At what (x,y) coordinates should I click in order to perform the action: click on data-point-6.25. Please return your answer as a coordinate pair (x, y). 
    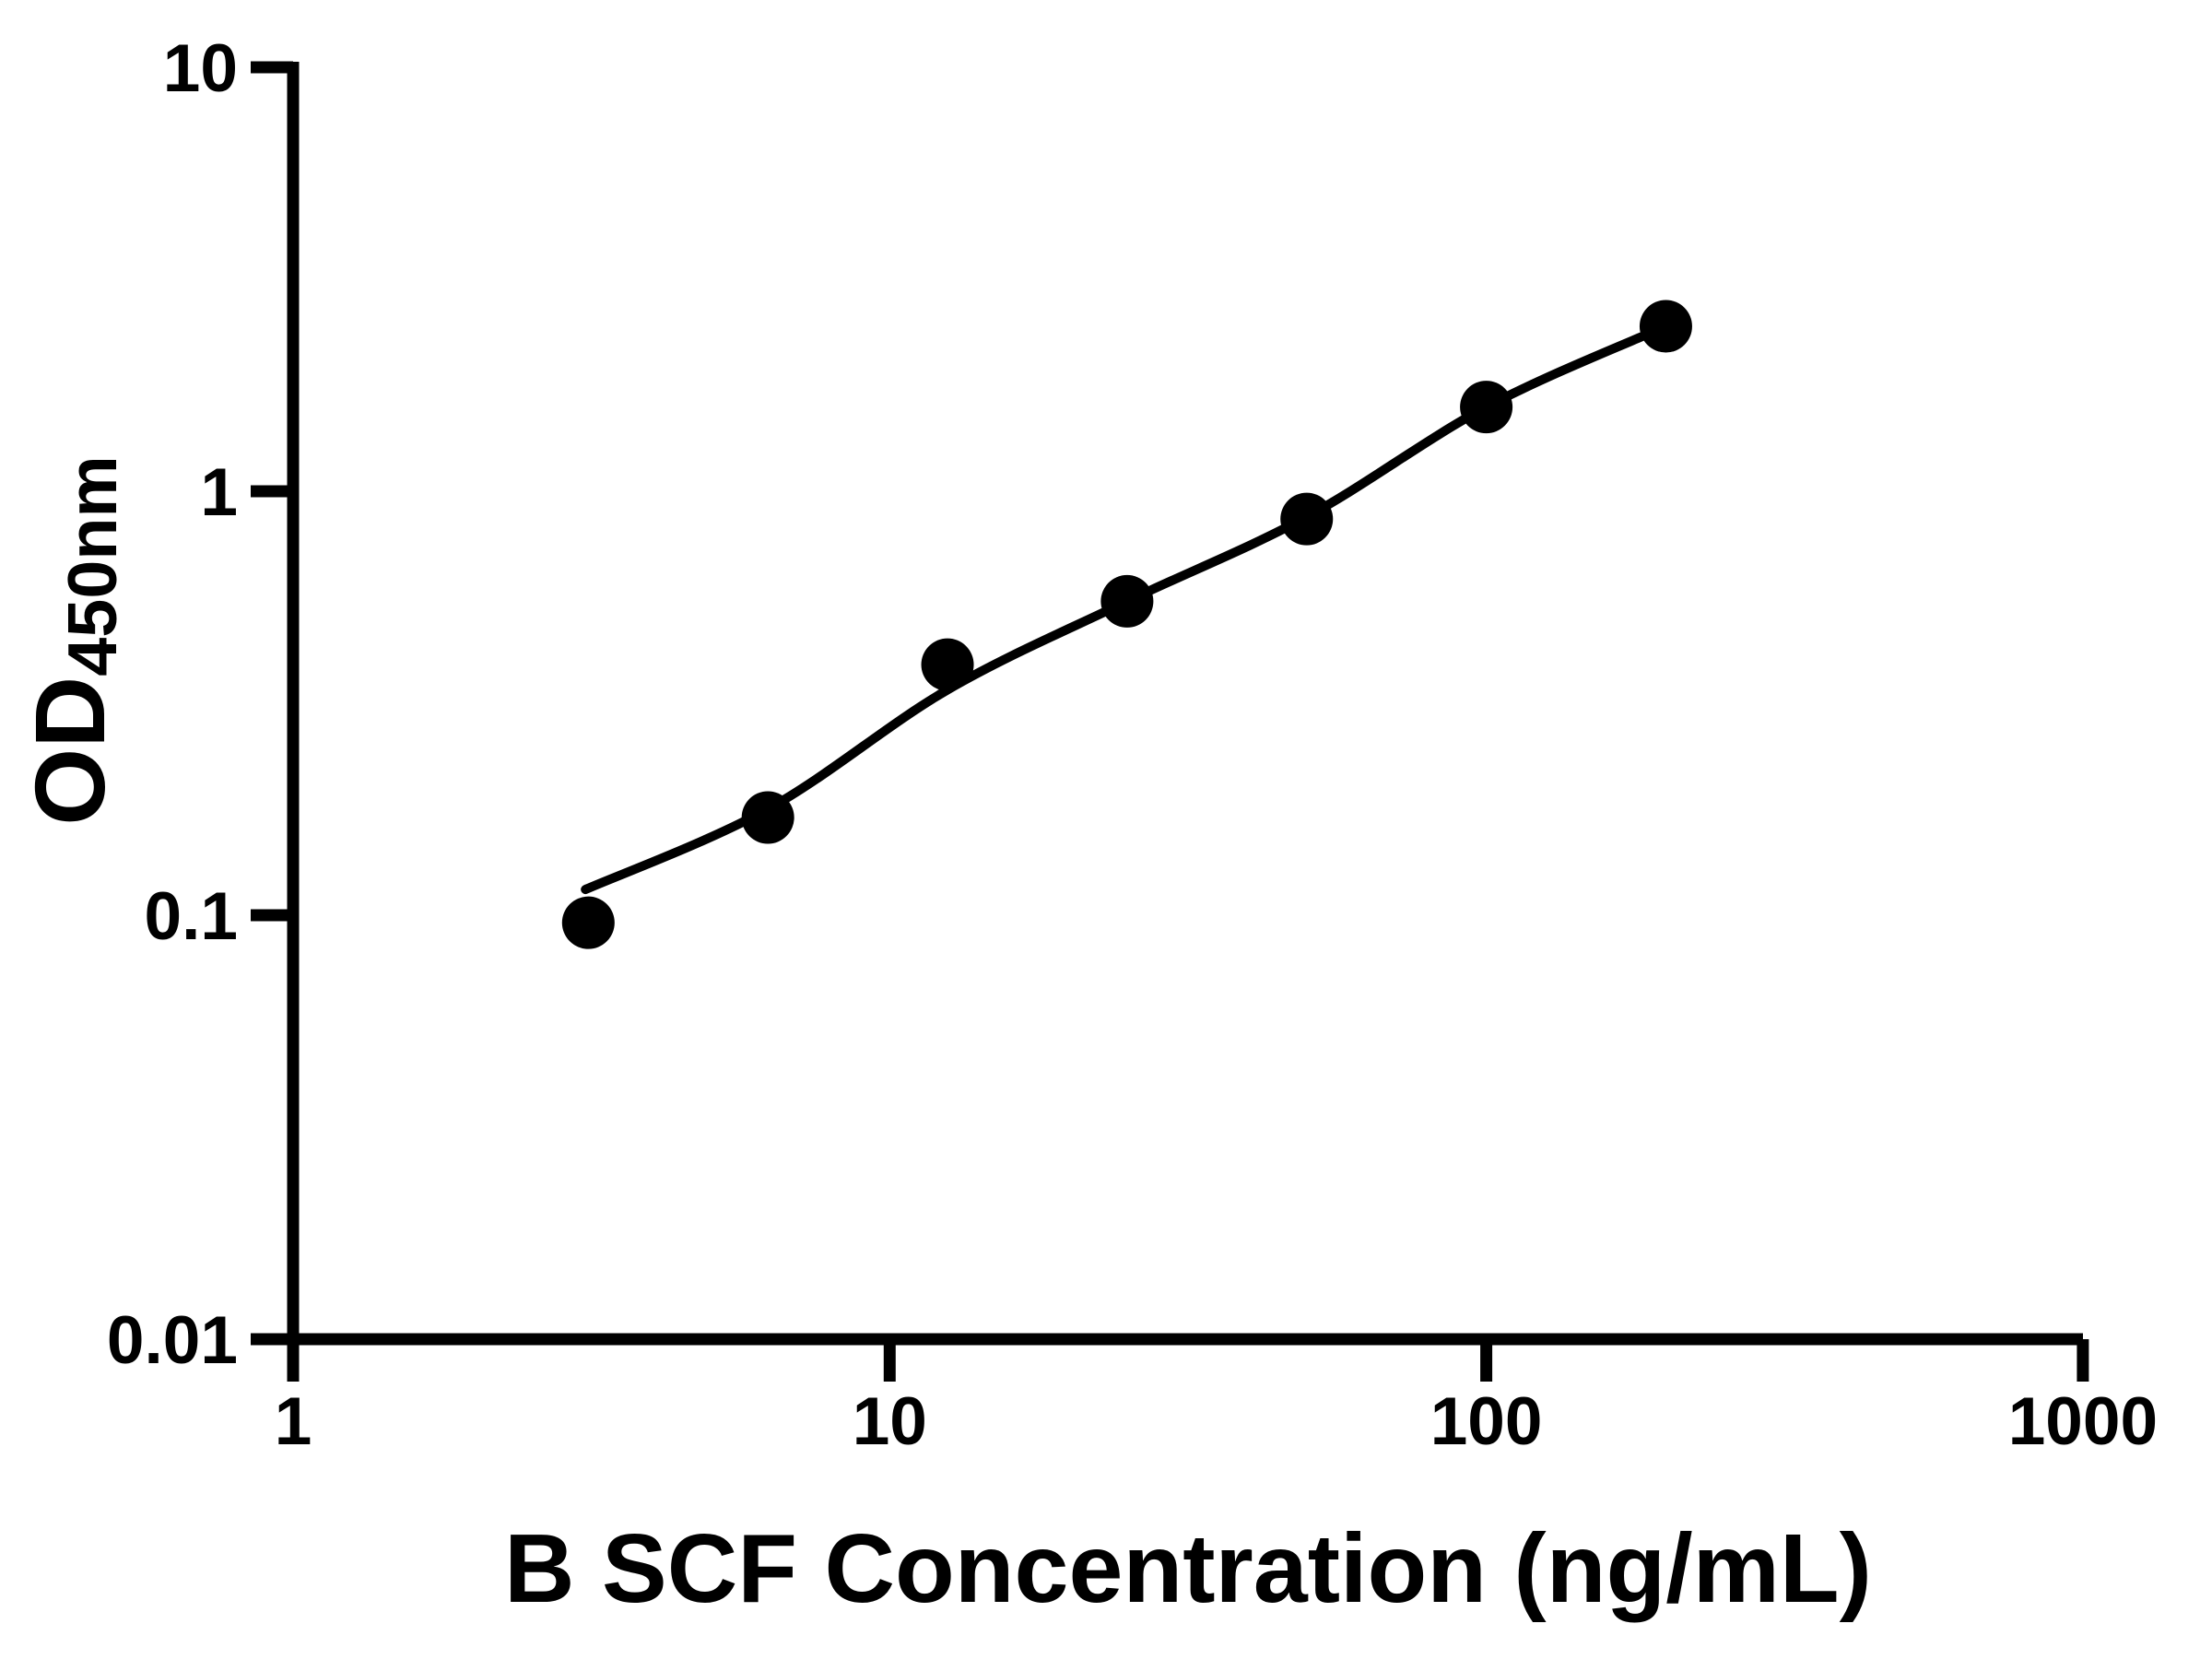
    Looking at the image, I should click on (767, 817).